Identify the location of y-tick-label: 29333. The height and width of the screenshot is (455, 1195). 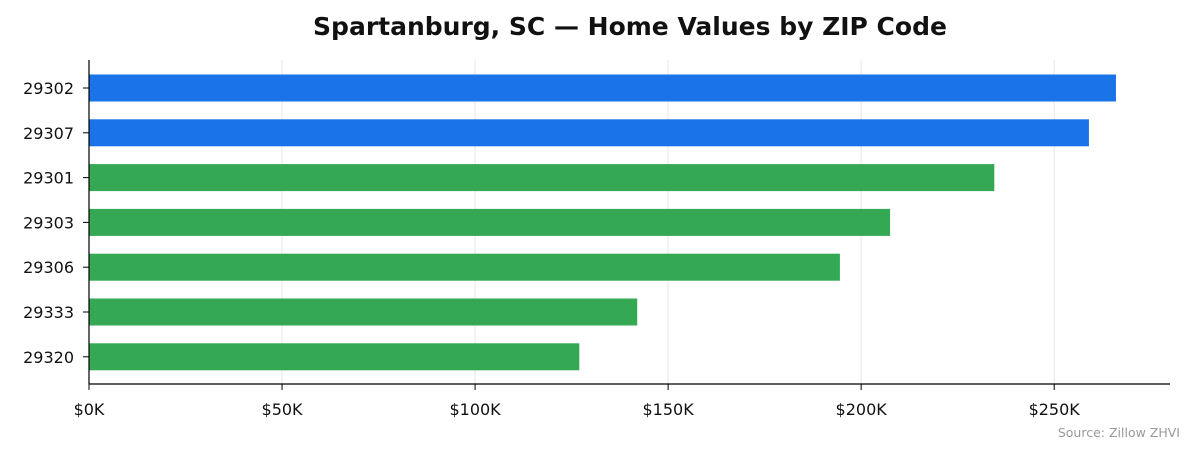
(48, 312).